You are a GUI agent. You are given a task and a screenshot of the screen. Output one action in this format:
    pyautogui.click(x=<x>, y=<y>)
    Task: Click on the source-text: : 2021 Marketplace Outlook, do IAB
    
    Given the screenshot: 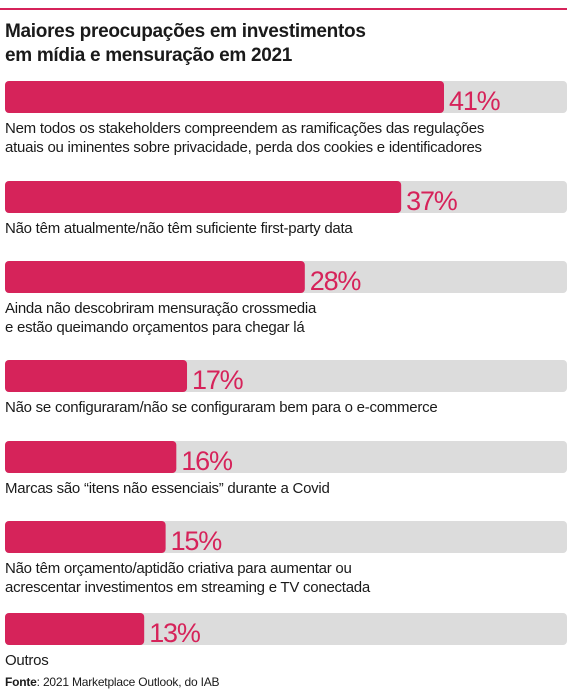 What is the action you would take?
    pyautogui.click(x=128, y=682)
    